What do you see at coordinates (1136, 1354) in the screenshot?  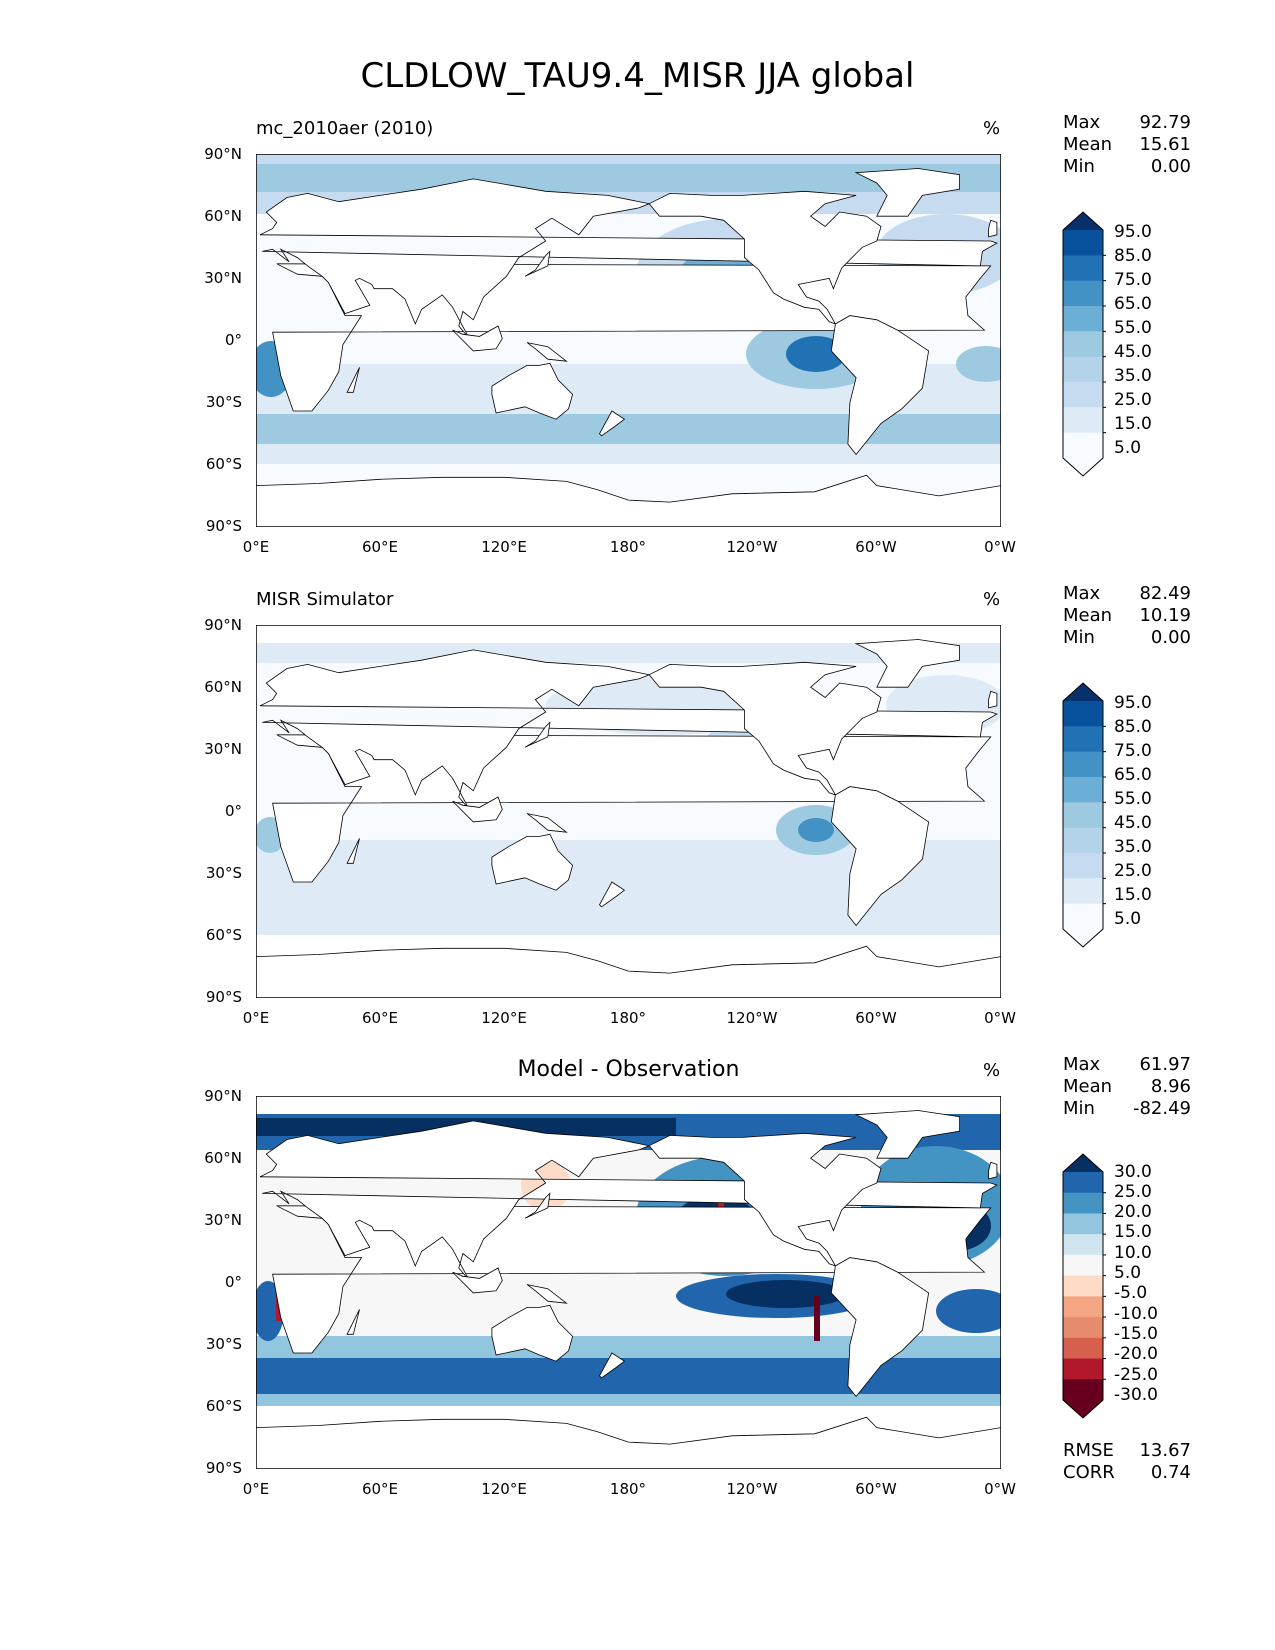 I see `colorbar-level-label: -20.0` at bounding box center [1136, 1354].